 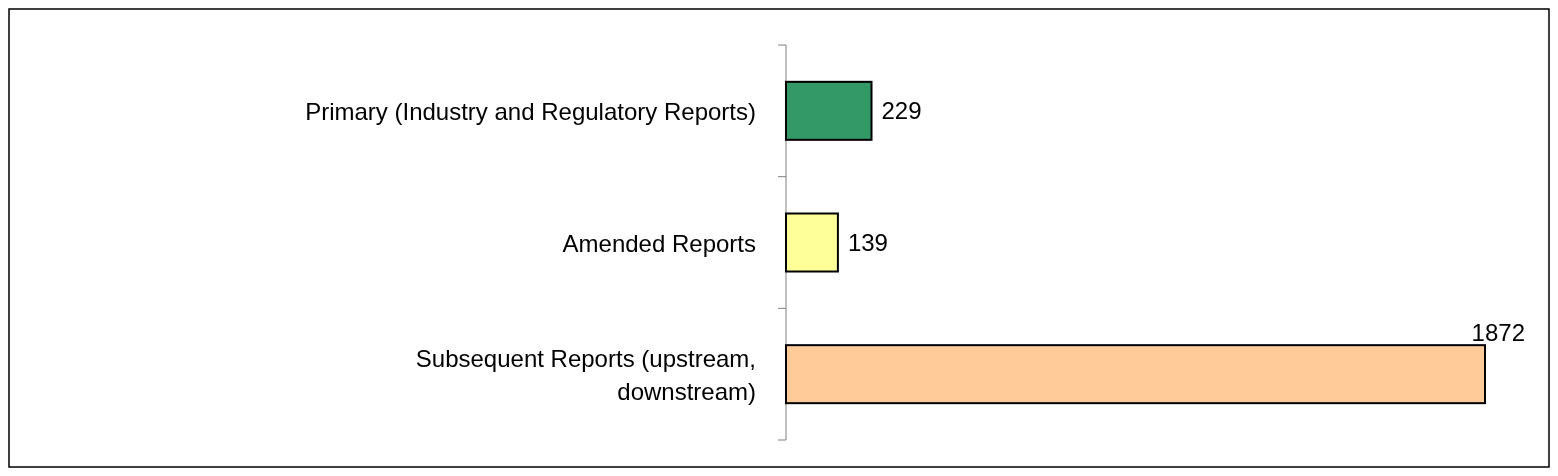 I want to click on y-tick-label: Primary (Industry and Regulatory Reports), so click(x=530, y=111).